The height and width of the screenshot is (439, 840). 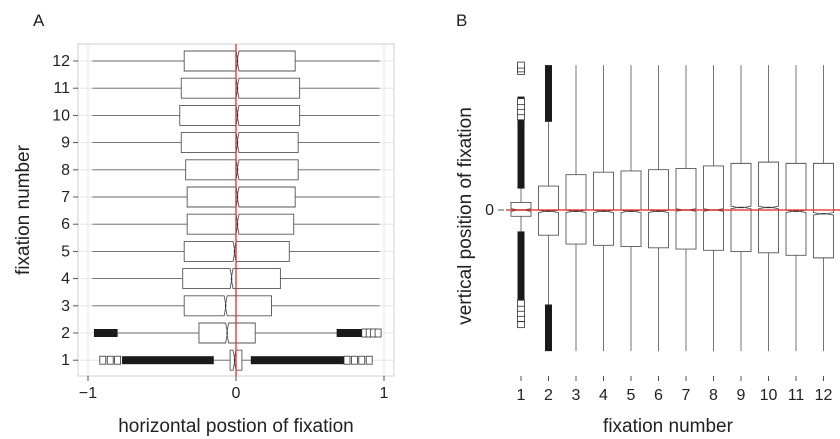 What do you see at coordinates (461, 20) in the screenshot?
I see `panel-b-label: B` at bounding box center [461, 20].